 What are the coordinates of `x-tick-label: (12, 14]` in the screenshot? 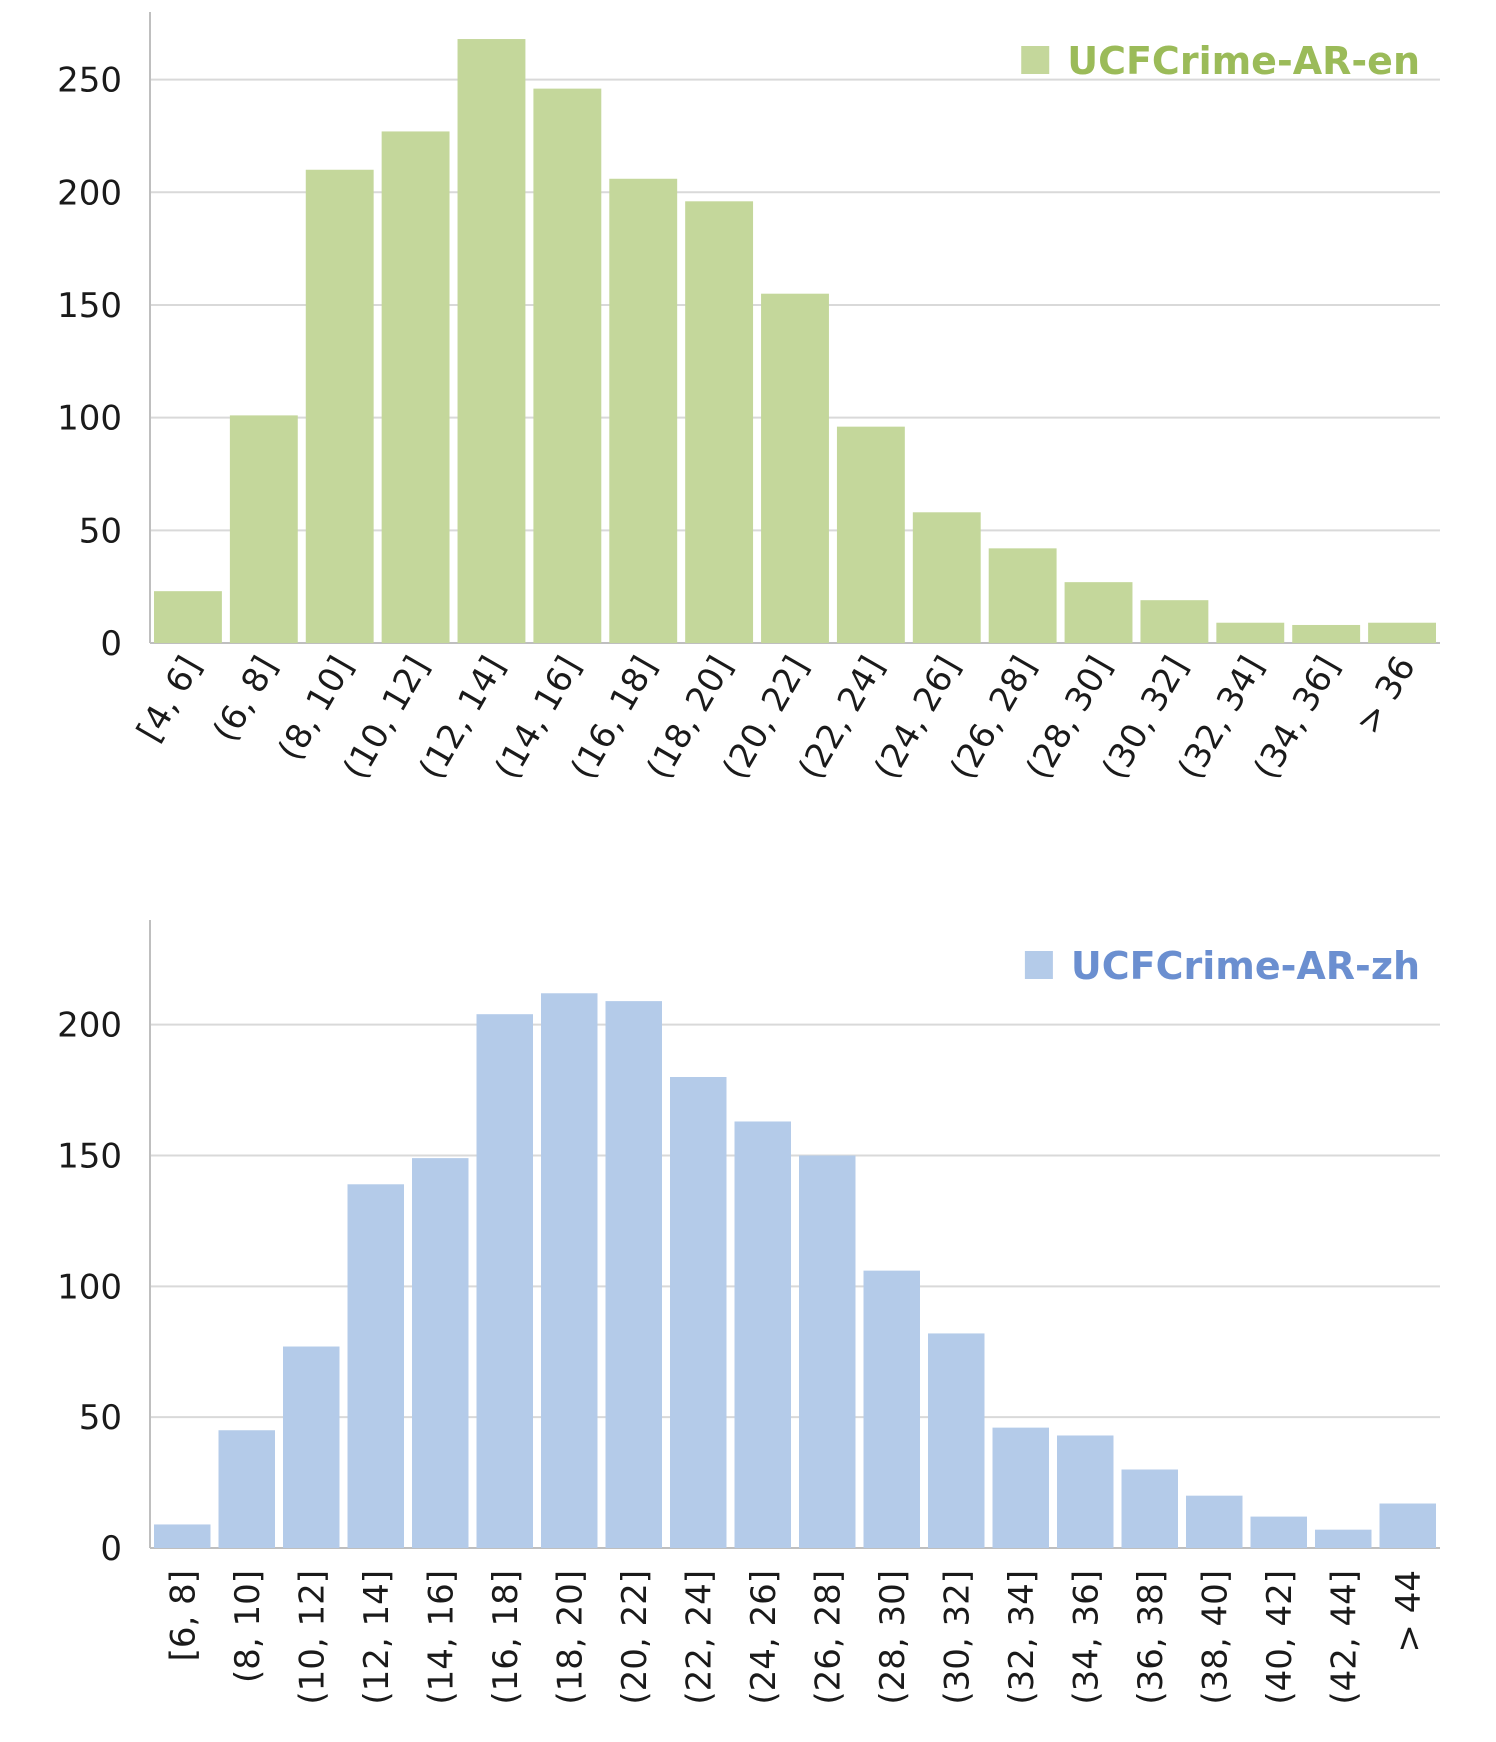 It's located at (377, 1637).